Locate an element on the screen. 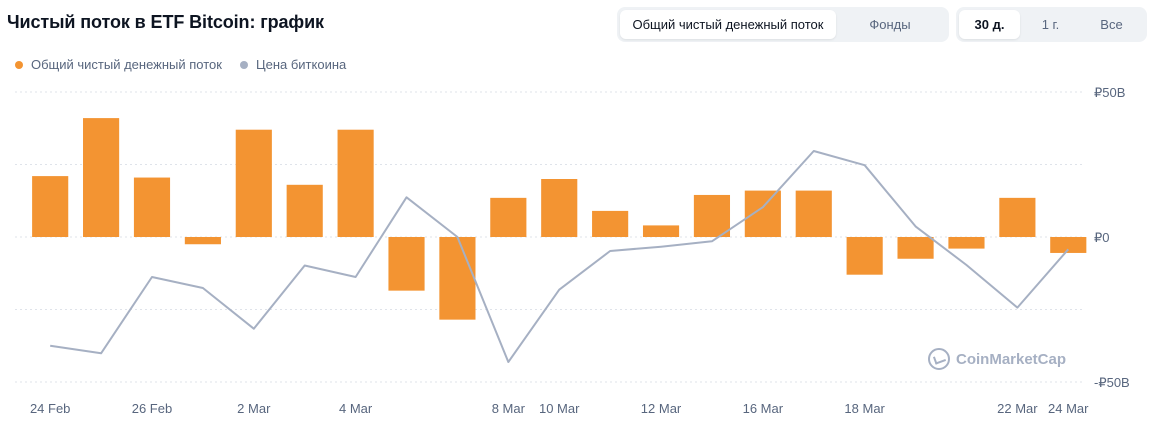 This screenshot has height=431, width=1160. x-tick-label: 12 Mar is located at coordinates (661, 408).